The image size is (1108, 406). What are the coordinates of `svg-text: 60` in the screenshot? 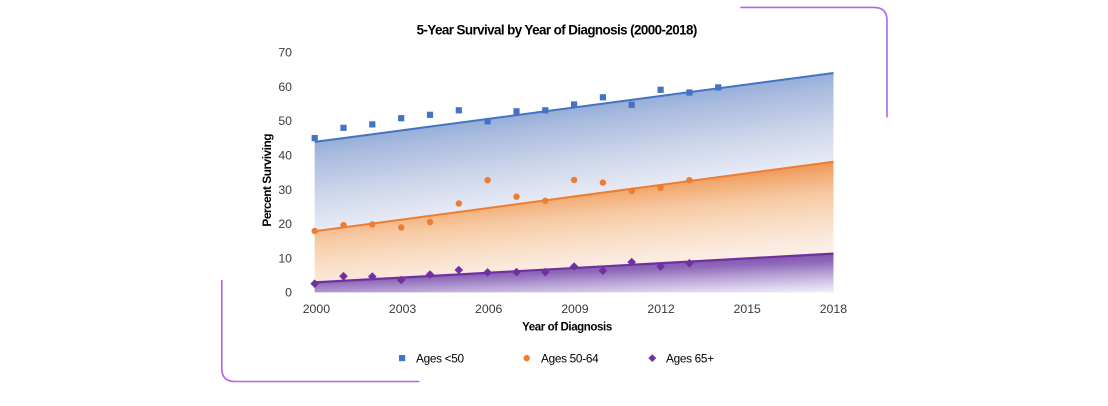 It's located at (285, 87).